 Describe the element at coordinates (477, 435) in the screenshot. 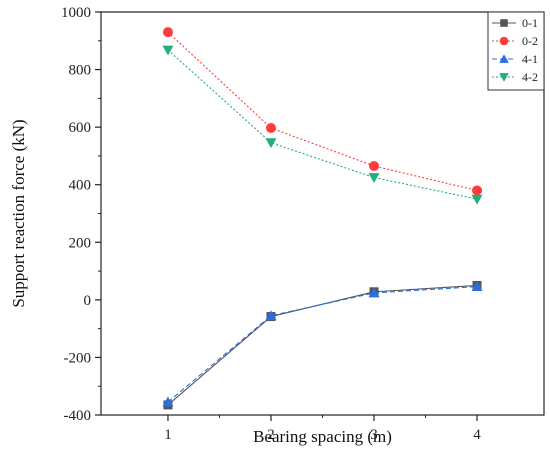

I see `x-tick-label: 4` at that location.